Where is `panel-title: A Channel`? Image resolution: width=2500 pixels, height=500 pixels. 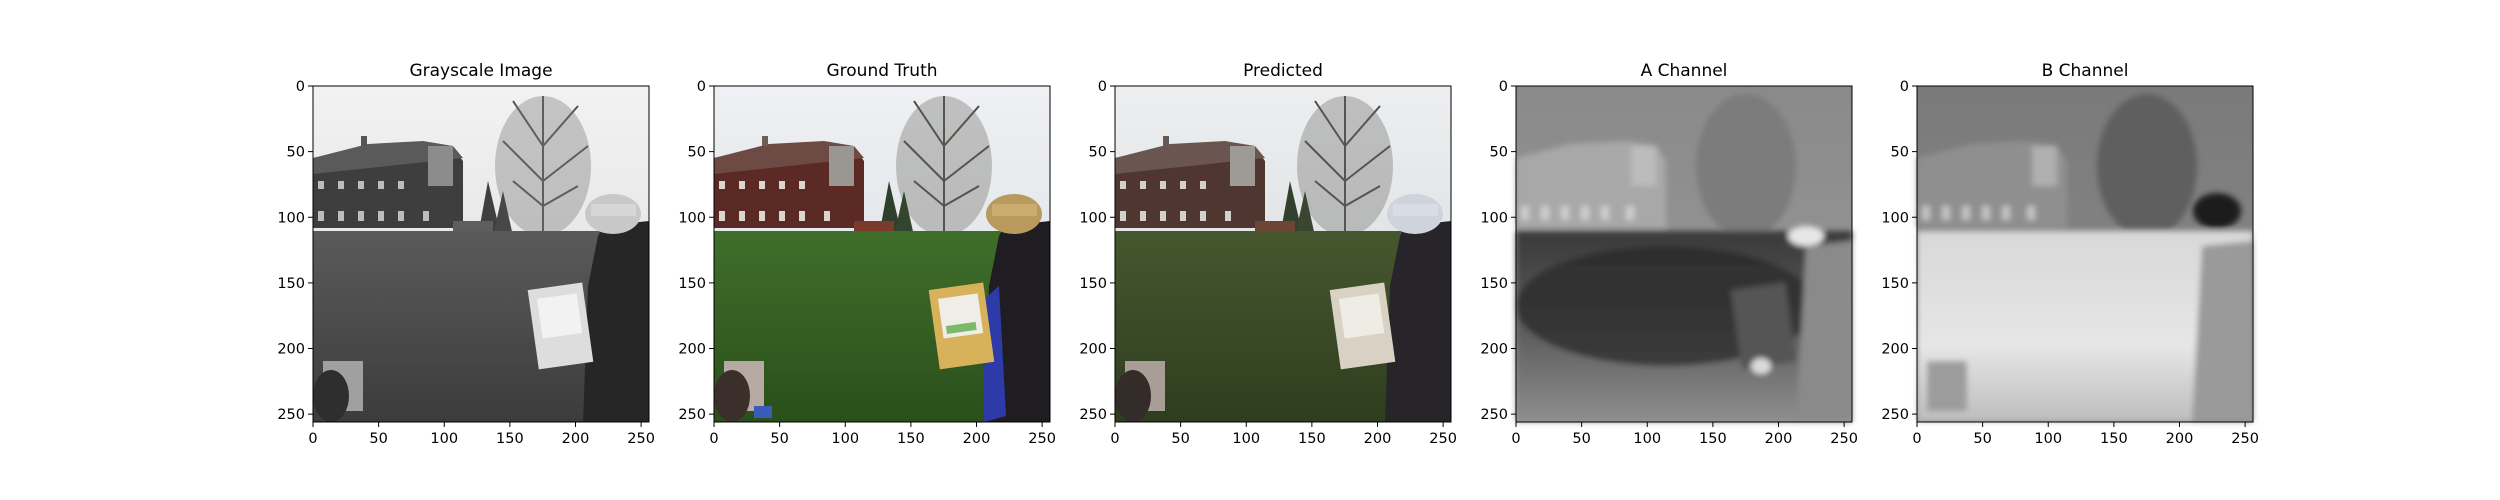
panel-title: A Channel is located at coordinates (1684, 71).